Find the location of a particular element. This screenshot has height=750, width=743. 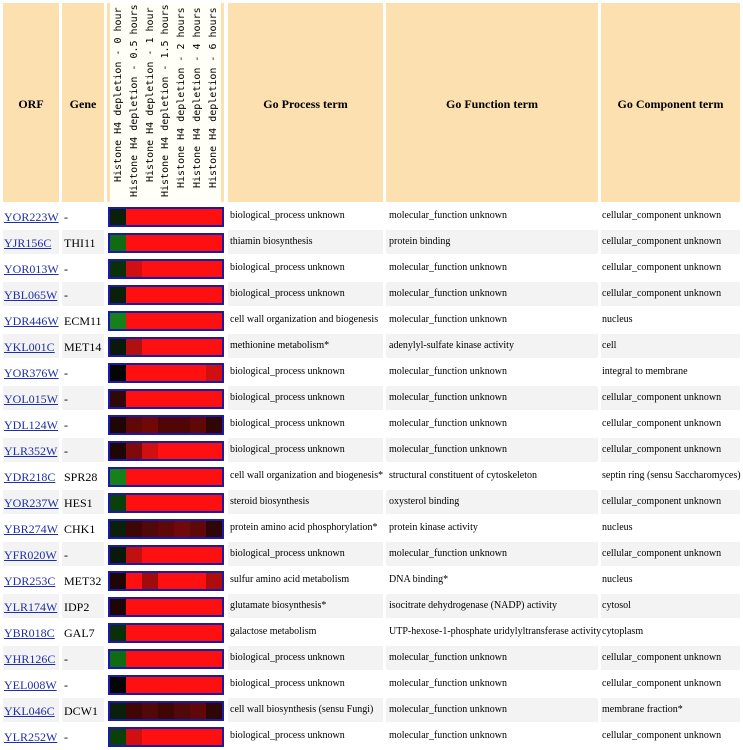

timepoint-label: Histone H4 depletion - 1 hour is located at coordinates (150, 94).